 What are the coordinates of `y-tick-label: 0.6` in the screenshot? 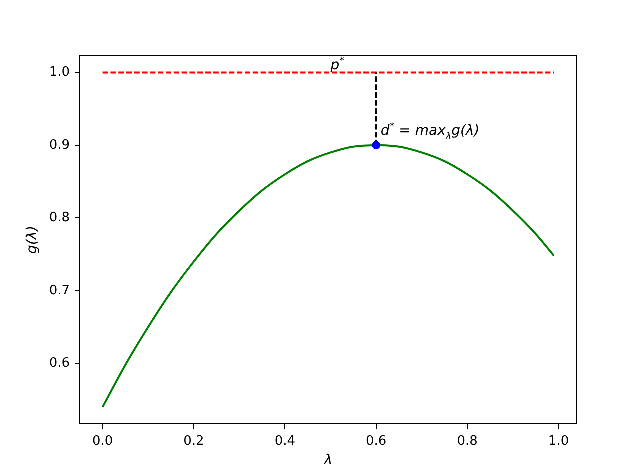 It's located at (59, 364).